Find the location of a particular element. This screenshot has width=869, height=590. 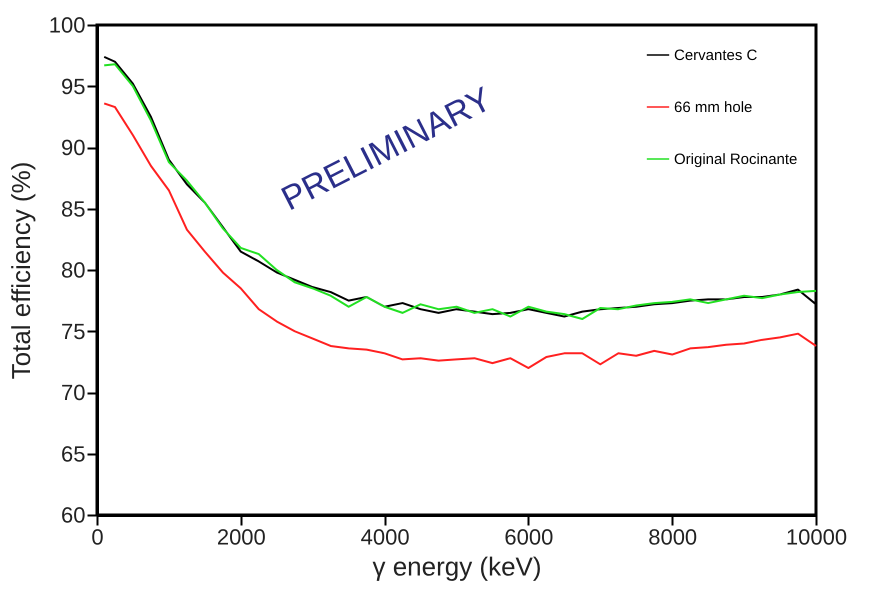

legend-label: Original Rocinante is located at coordinates (736, 159).